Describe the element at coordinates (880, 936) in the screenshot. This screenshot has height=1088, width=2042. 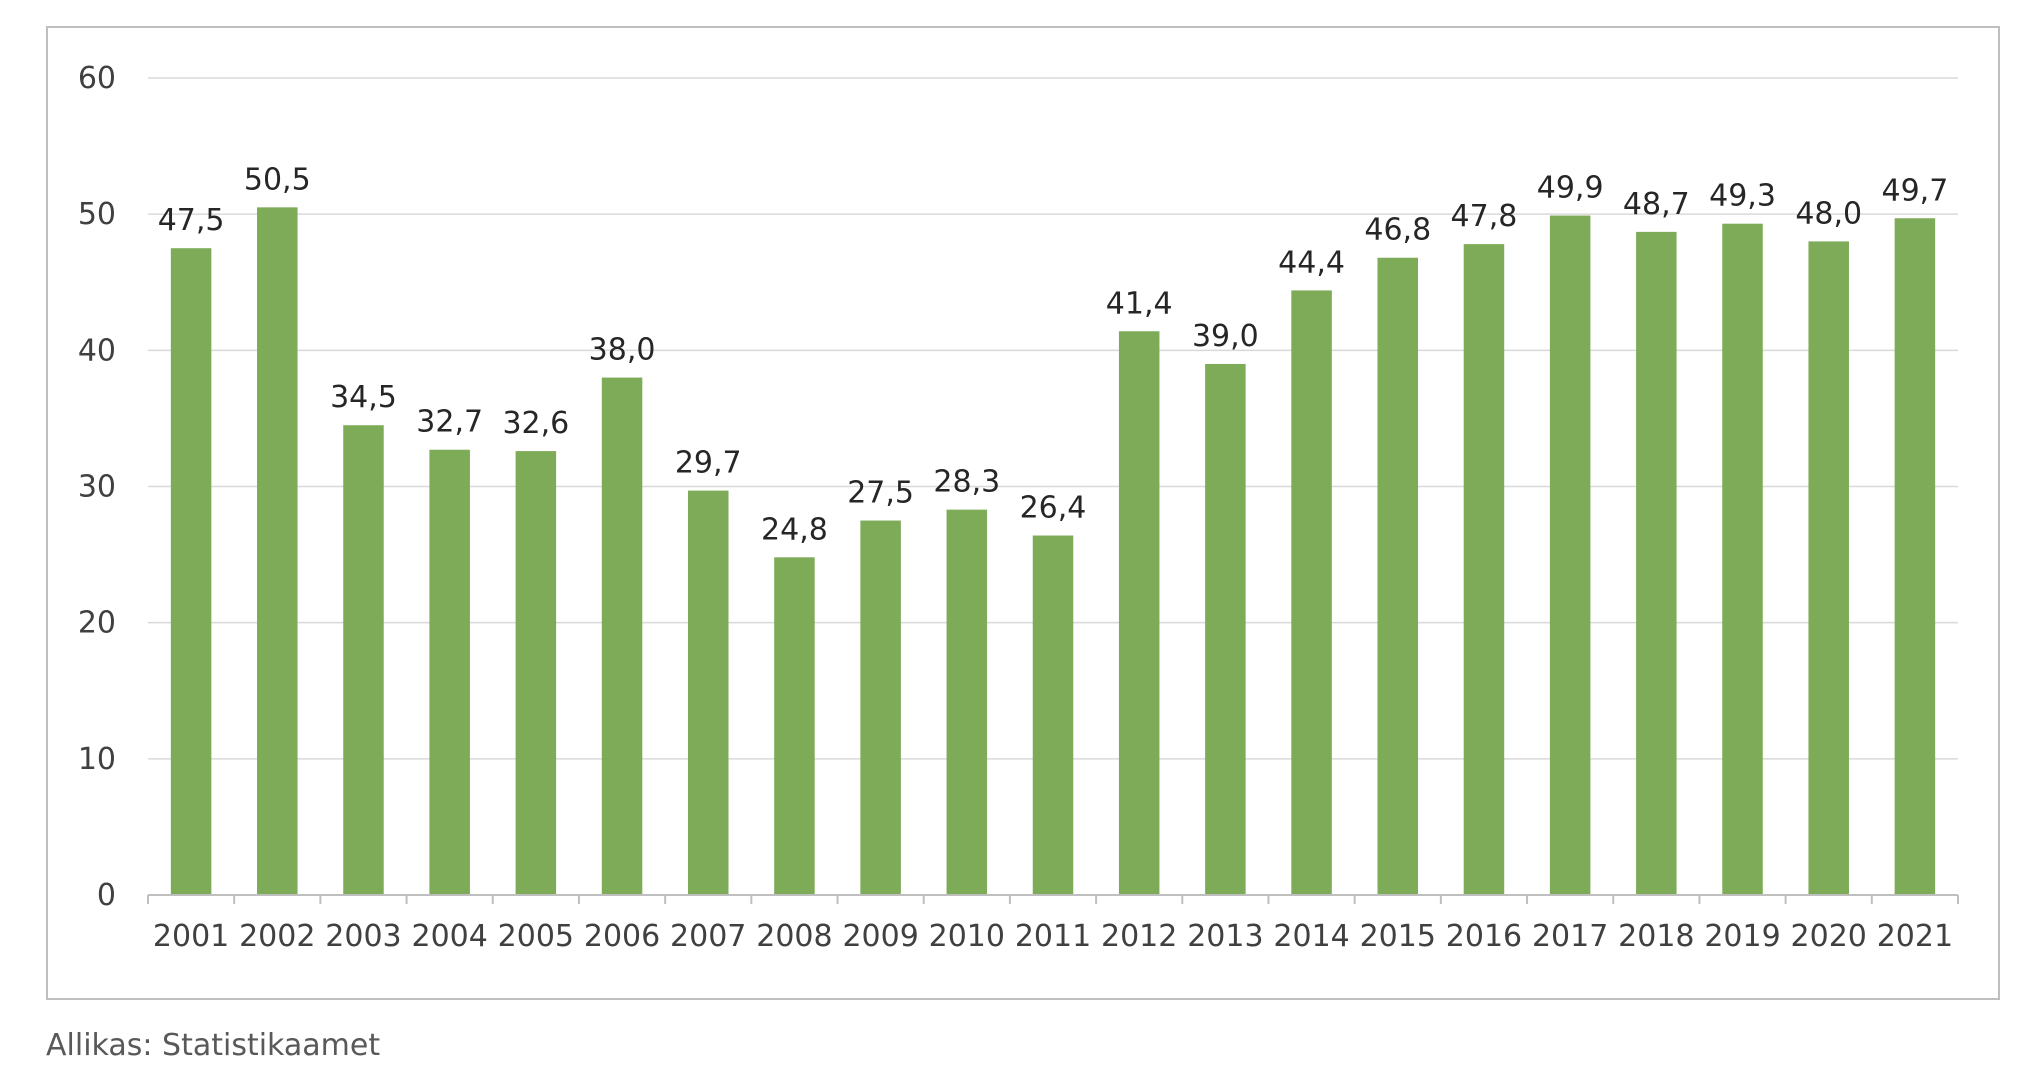
I see `x-tick-label-2009: 2009` at that location.